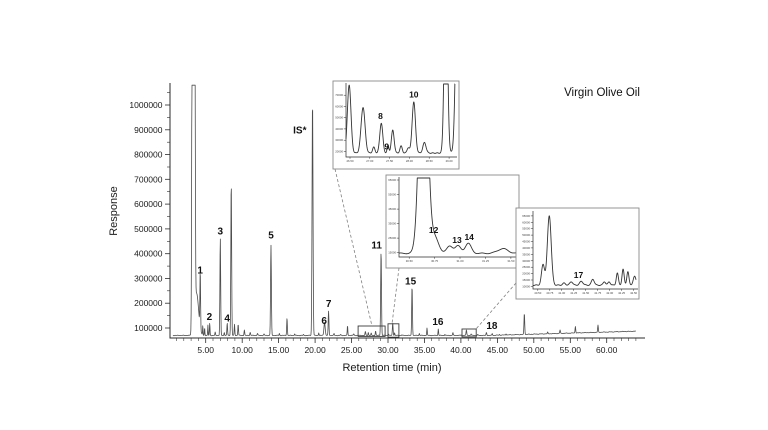 This screenshot has width=768, height=430. Describe the element at coordinates (380, 116) in the screenshot. I see `inset-peak-label-8: 8` at that location.